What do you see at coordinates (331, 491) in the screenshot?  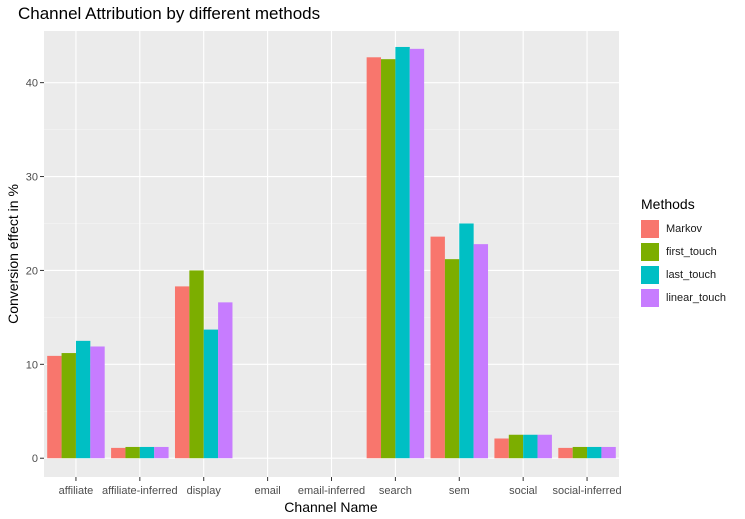 I see `x-tick-label: email-inferred` at bounding box center [331, 491].